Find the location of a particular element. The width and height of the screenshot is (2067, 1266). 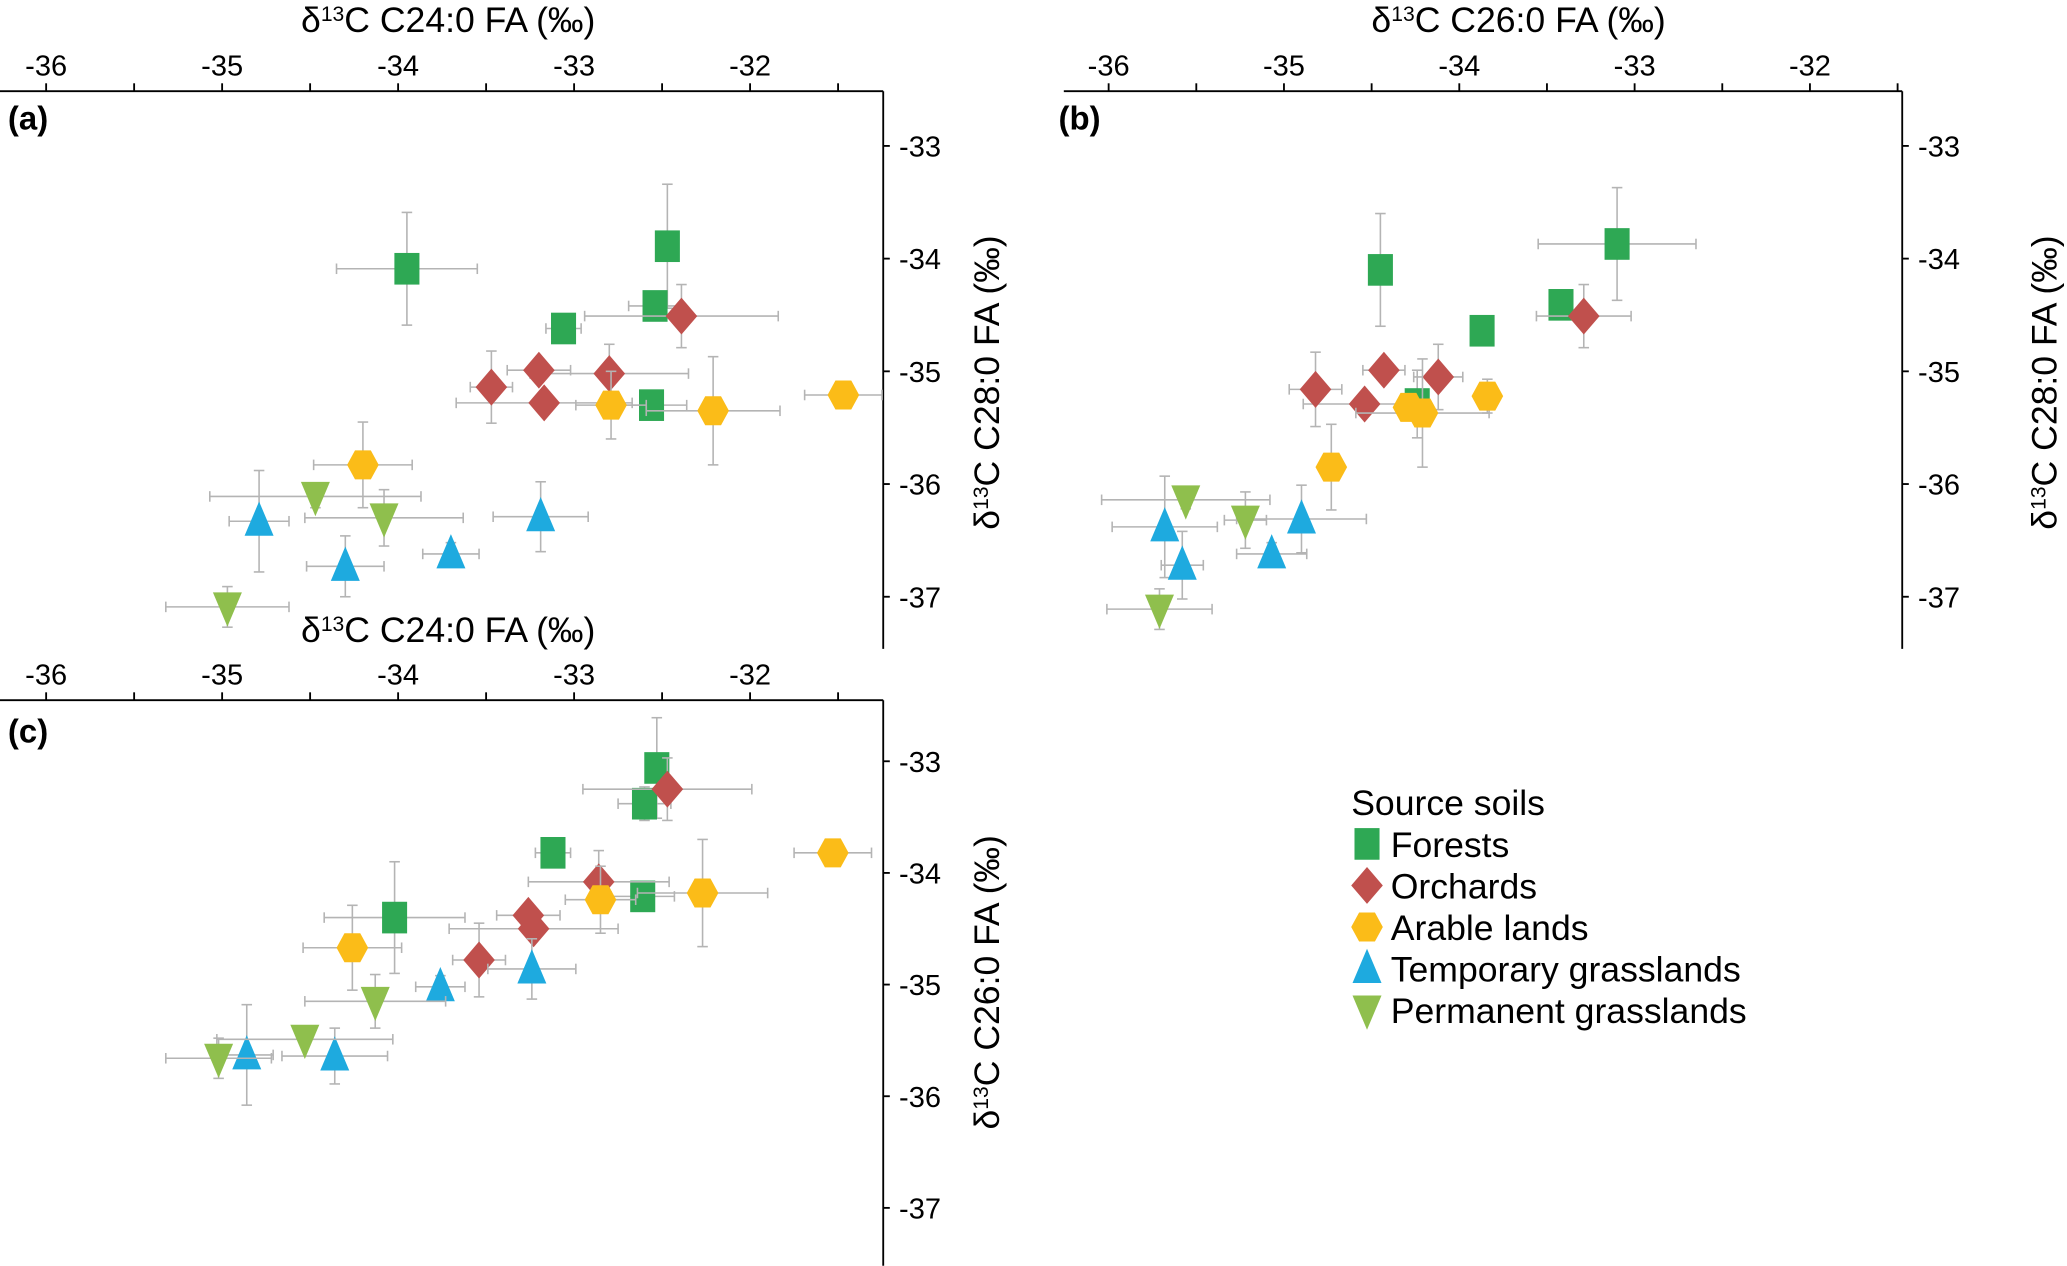

legend-label: Forests is located at coordinates (1450, 845).